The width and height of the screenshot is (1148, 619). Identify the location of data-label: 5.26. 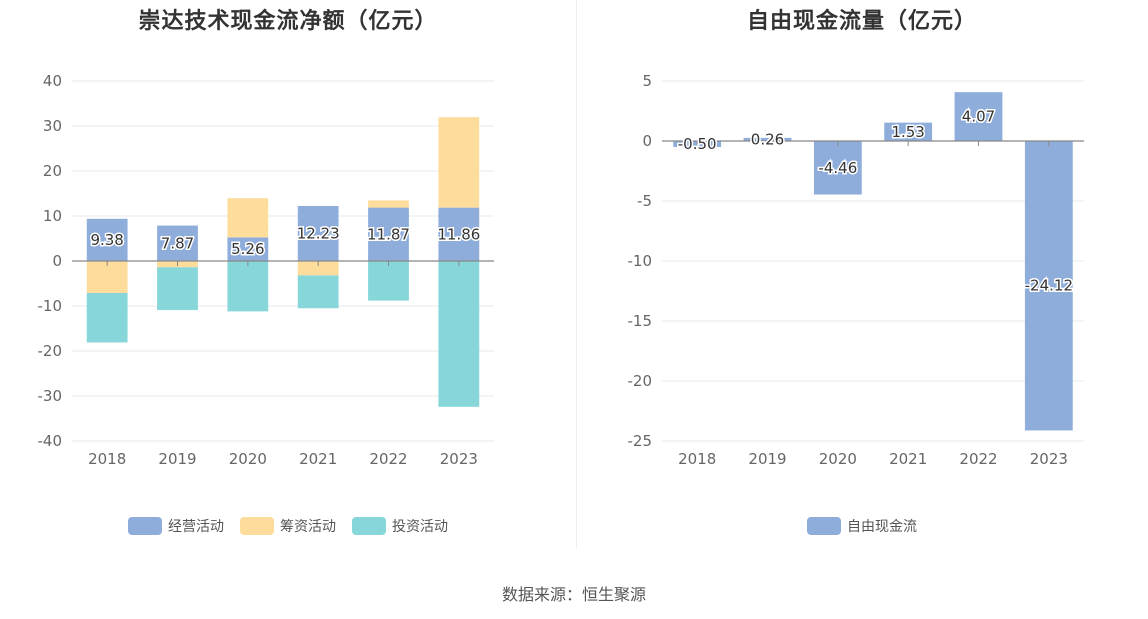
(247, 249).